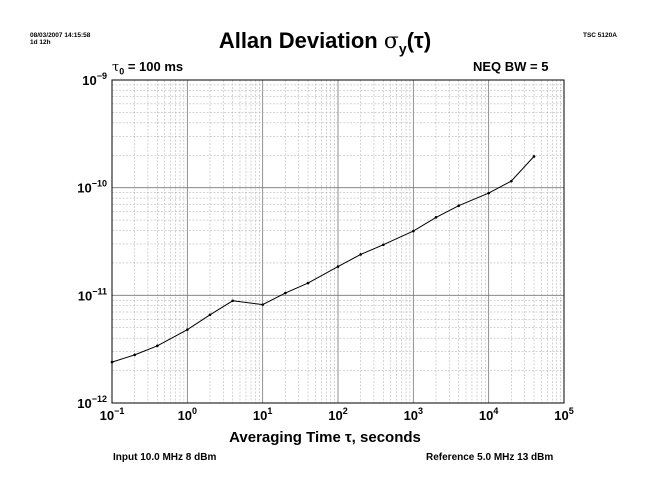 This screenshot has height=502, width=650. Describe the element at coordinates (391, 41) in the screenshot. I see `title-symbol: σ` at that location.